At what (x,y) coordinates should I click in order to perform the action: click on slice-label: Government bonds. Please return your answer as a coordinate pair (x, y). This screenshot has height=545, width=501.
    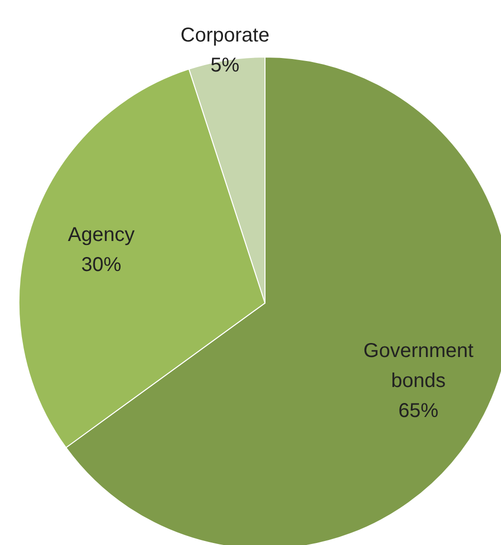
    Looking at the image, I should click on (418, 366).